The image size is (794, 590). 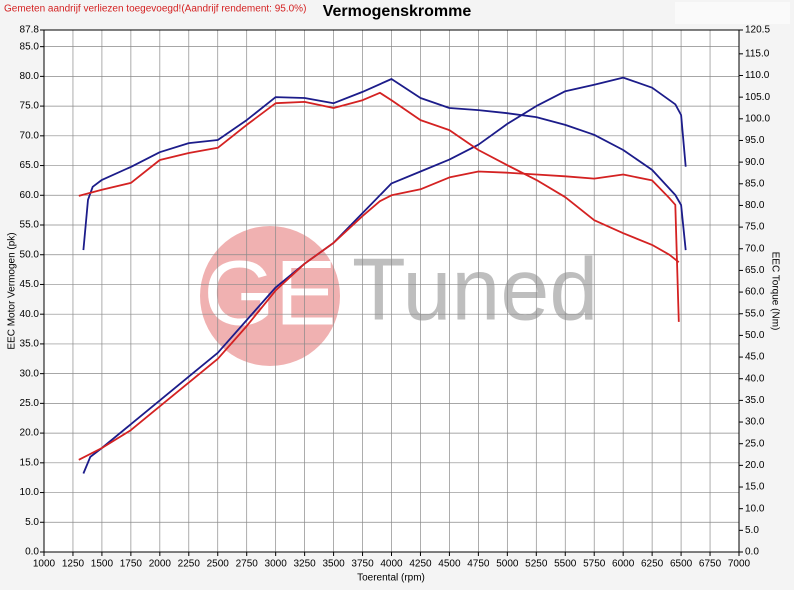 What do you see at coordinates (755, 378) in the screenshot?
I see `y2-tick-label: 40.0` at bounding box center [755, 378].